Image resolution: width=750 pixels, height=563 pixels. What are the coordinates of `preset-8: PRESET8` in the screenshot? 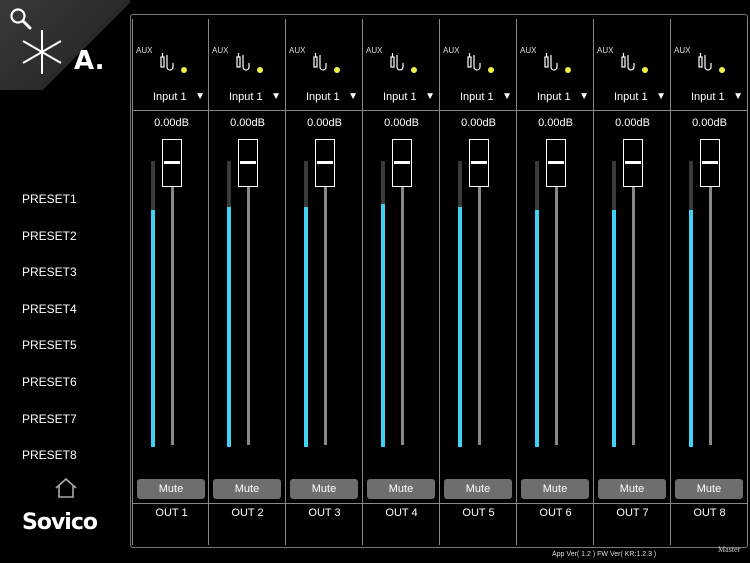 It's located at (49, 455).